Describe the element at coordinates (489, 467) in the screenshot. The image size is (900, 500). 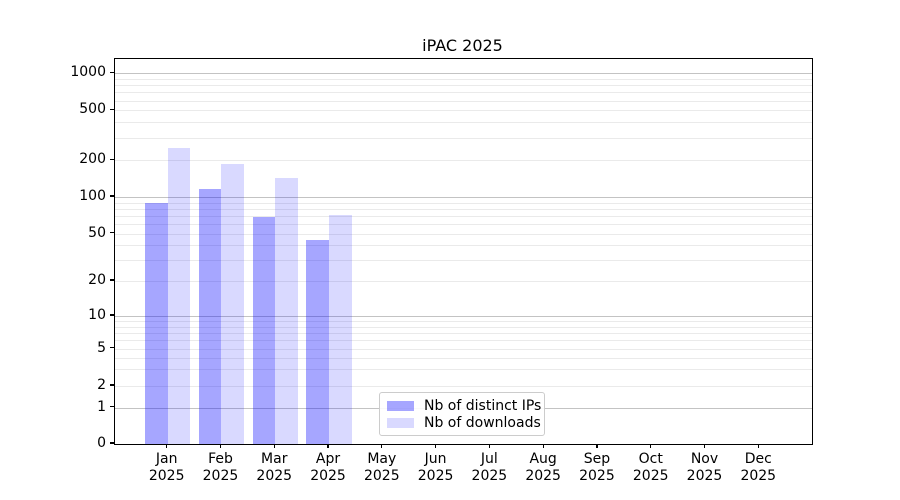
I see `x-tick-label: Jul 2025` at that location.